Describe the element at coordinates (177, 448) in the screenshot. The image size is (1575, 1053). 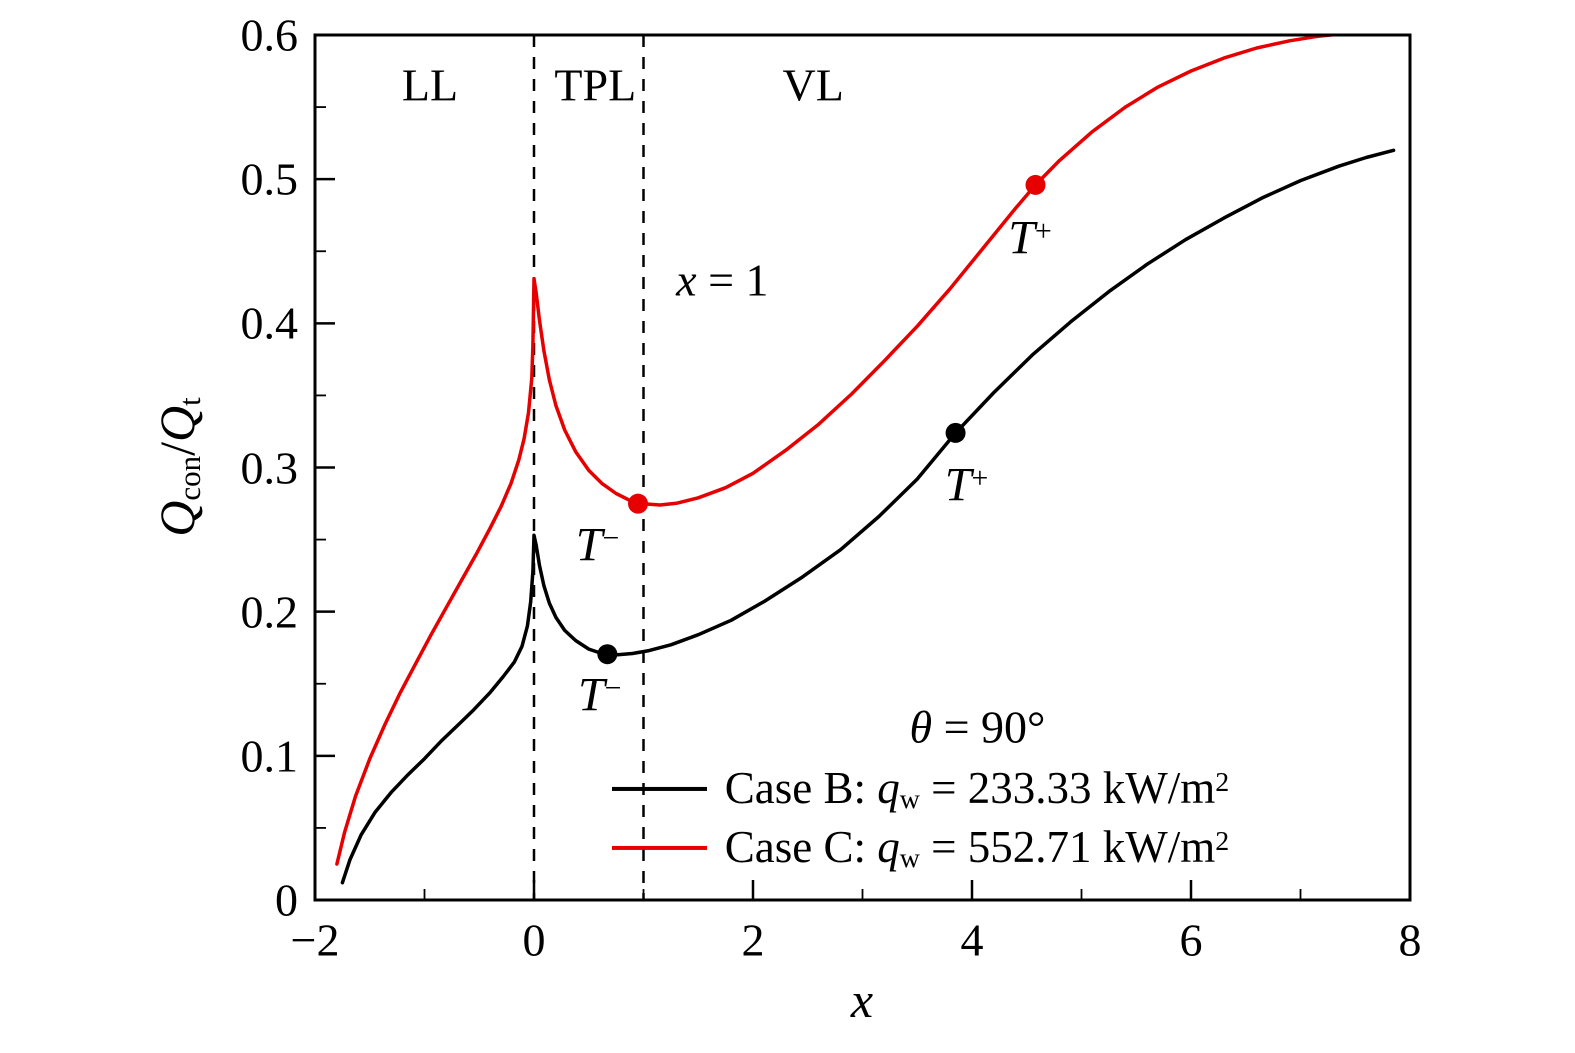
I see `y-axis-label-slash: /` at that location.